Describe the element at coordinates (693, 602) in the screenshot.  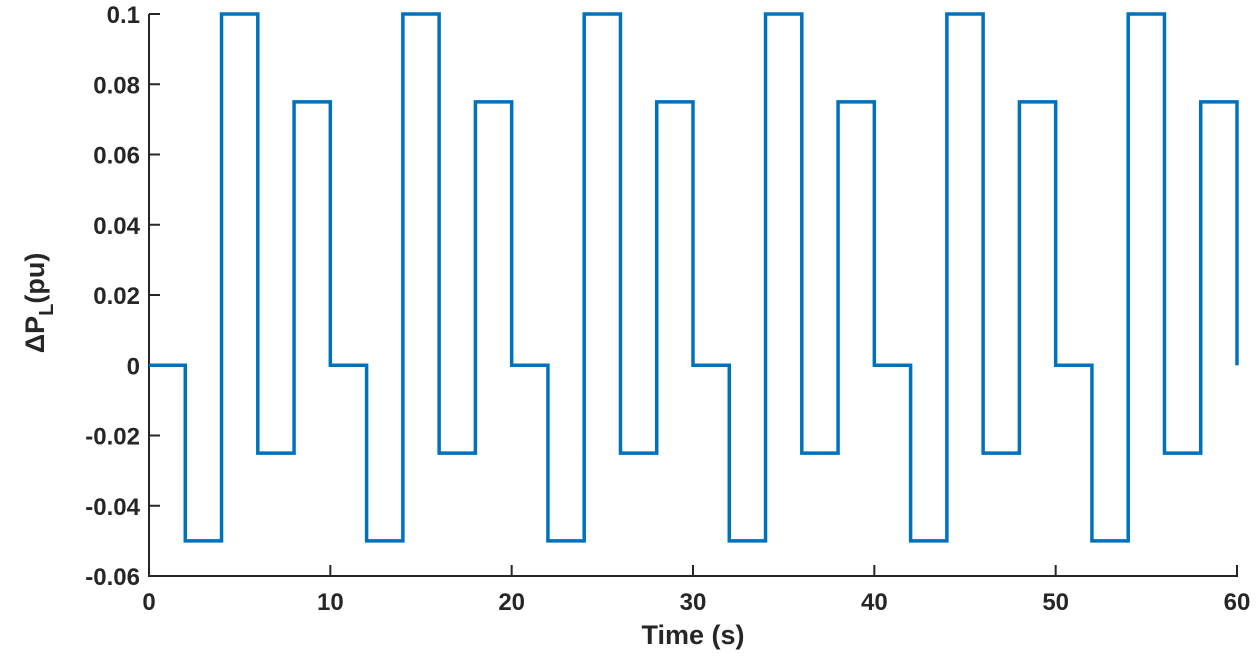
I see `x-tick-label: 30` at that location.